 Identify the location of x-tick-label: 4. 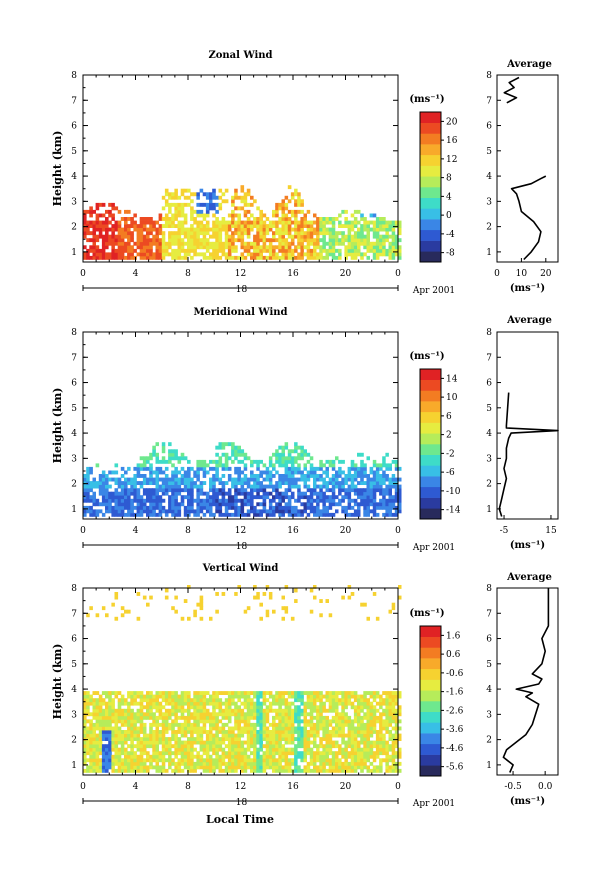
(136, 531).